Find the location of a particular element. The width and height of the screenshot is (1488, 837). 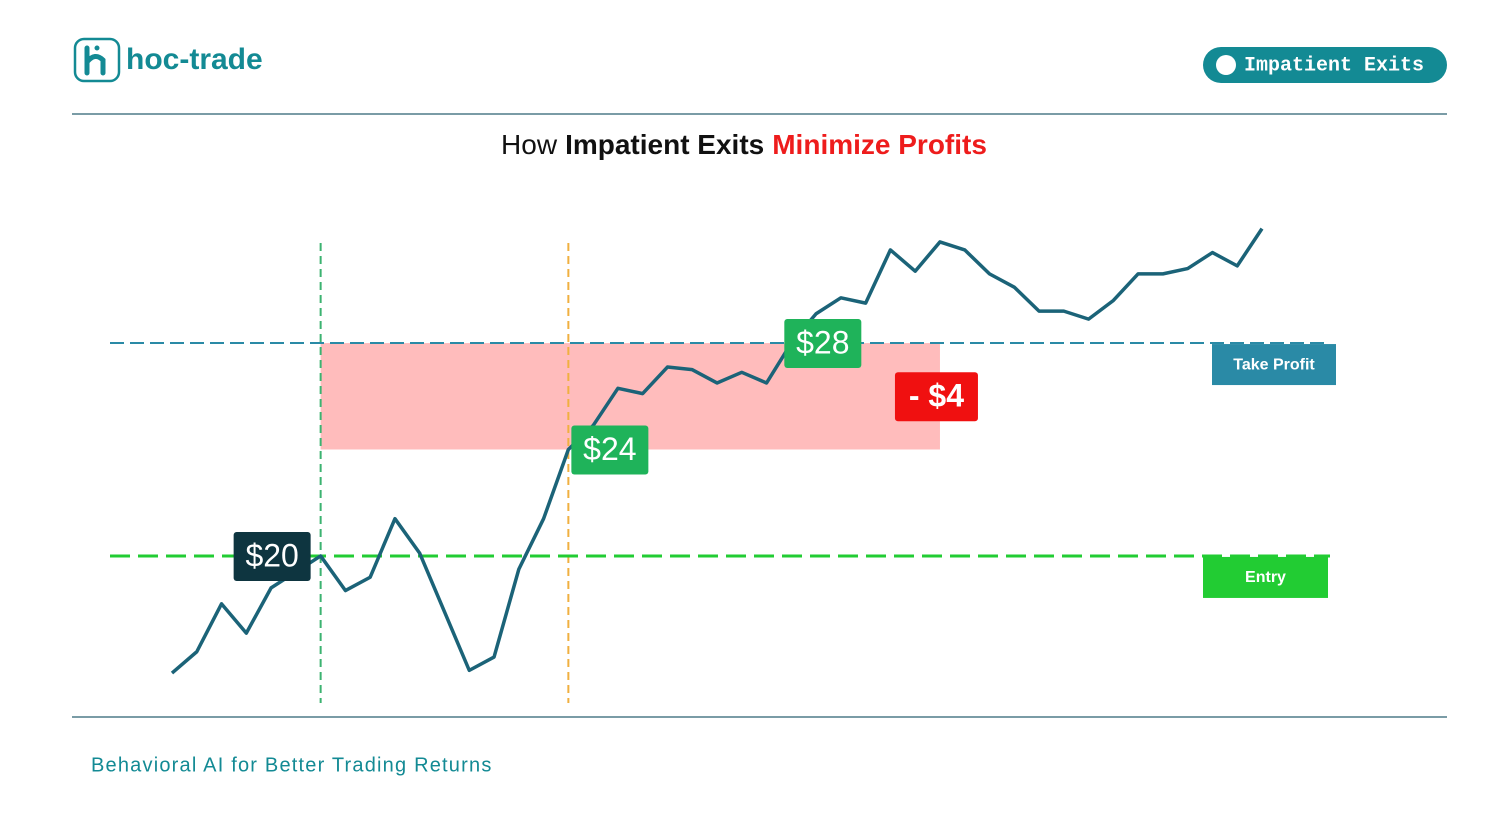

price-tag-label: $24 is located at coordinates (609, 449).